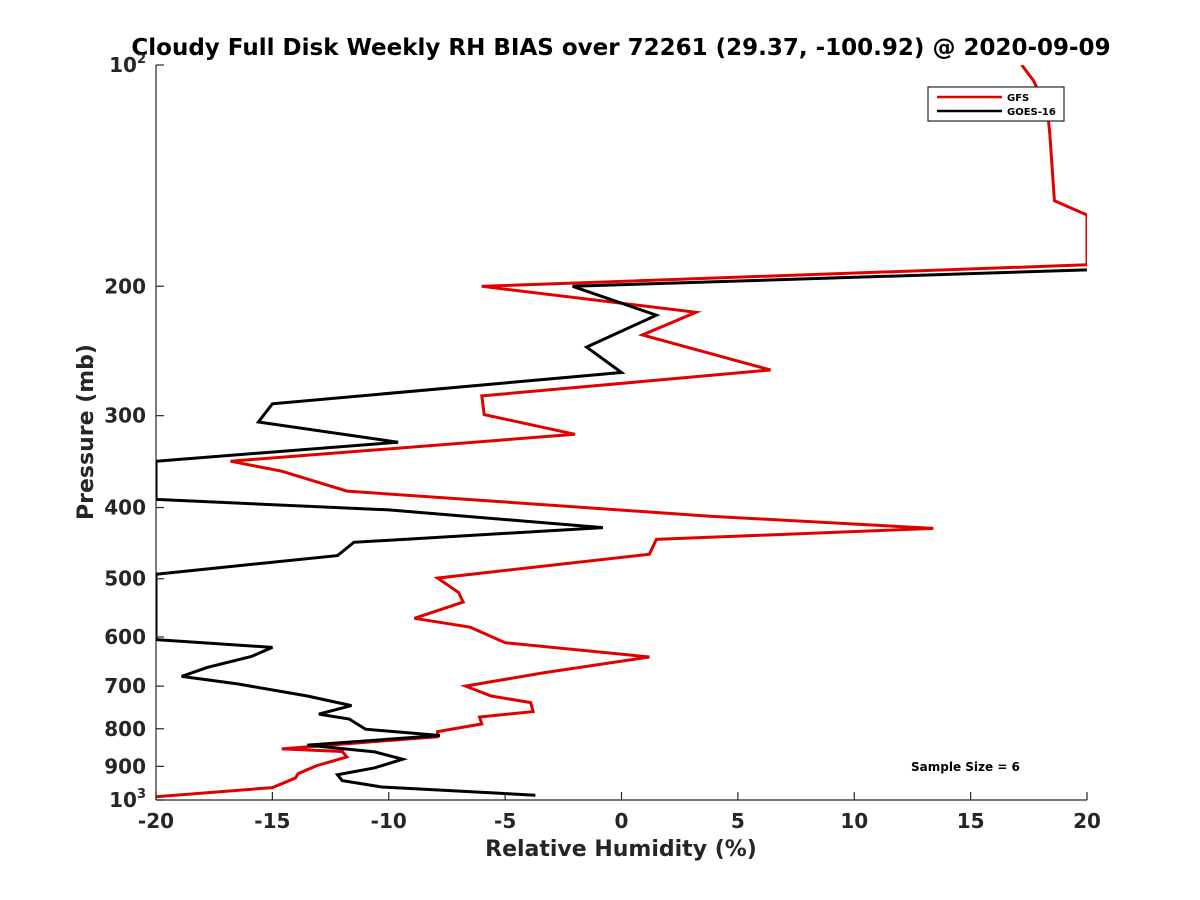 The width and height of the screenshot is (1200, 900). Describe the element at coordinates (125, 416) in the screenshot. I see `y-tick-label: 300` at that location.